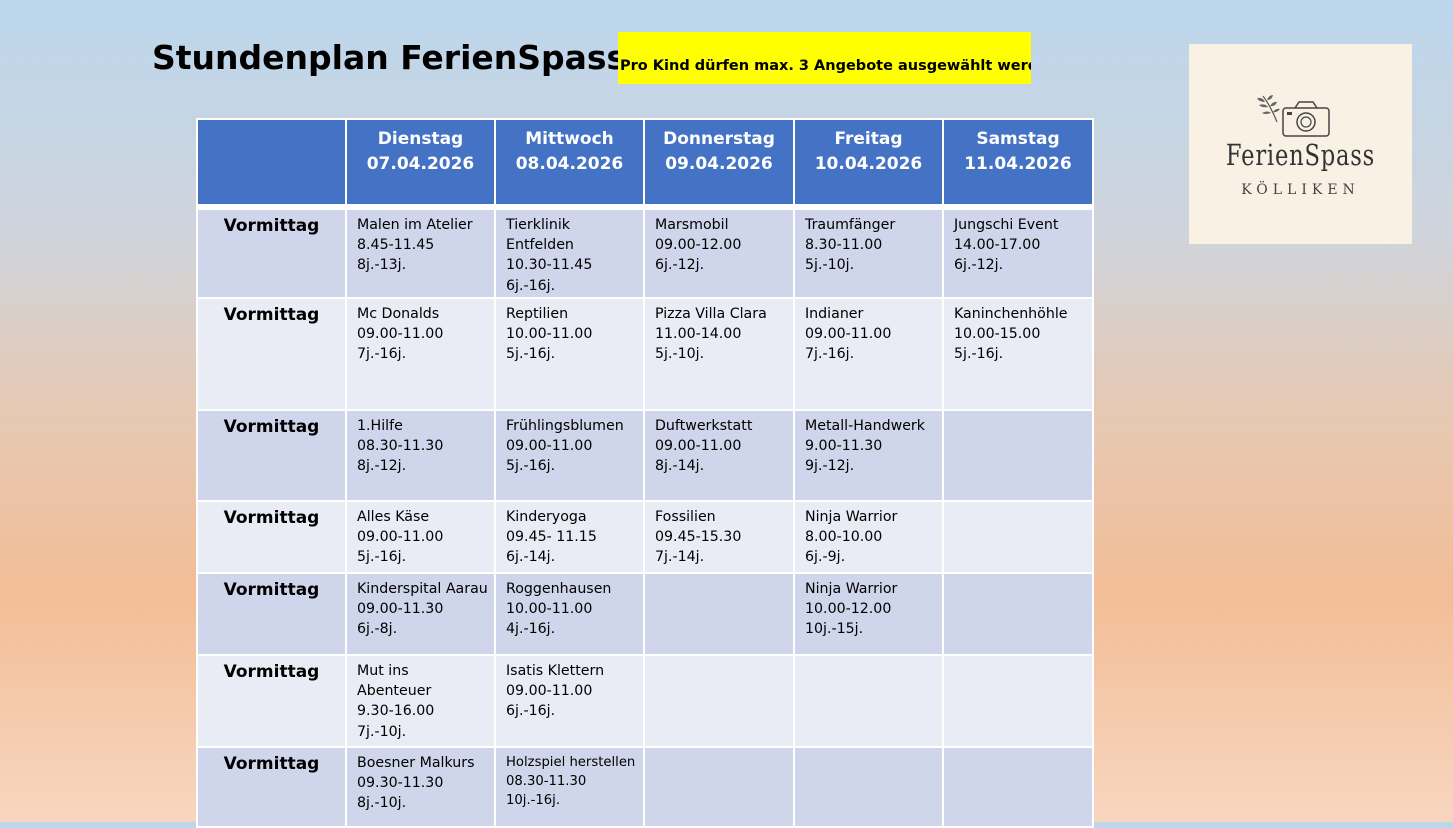 The image size is (1453, 828). I want to click on activity-cell: Reptilien 10.00-11.00 5j.-16j., so click(569, 354).